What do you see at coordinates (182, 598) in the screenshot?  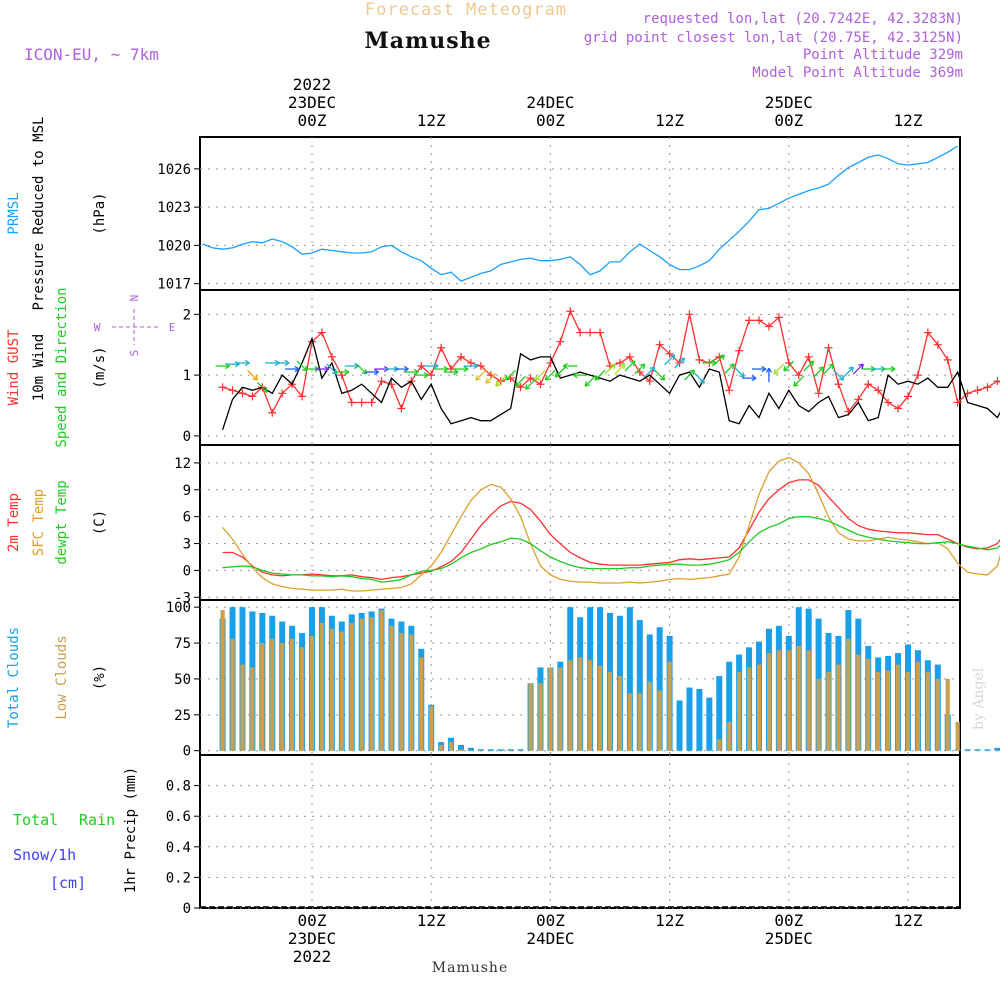 I see `y-tick-label: -3` at bounding box center [182, 598].